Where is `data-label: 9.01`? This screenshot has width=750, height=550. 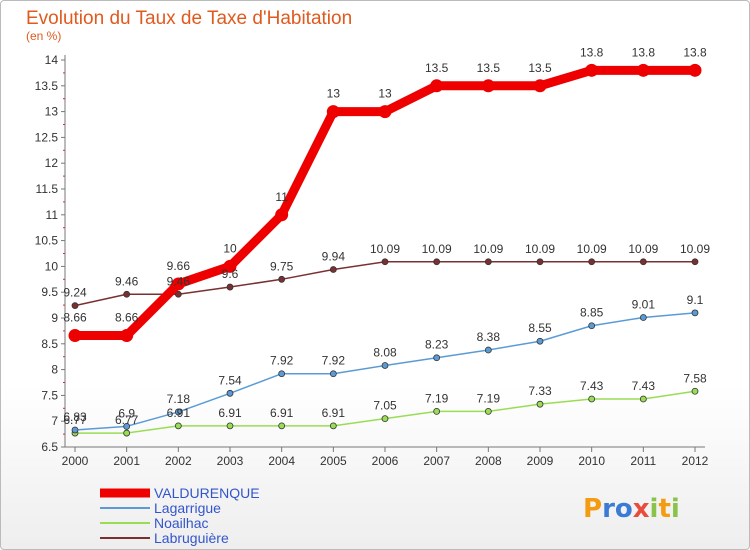
data-label: 9.01 is located at coordinates (644, 304).